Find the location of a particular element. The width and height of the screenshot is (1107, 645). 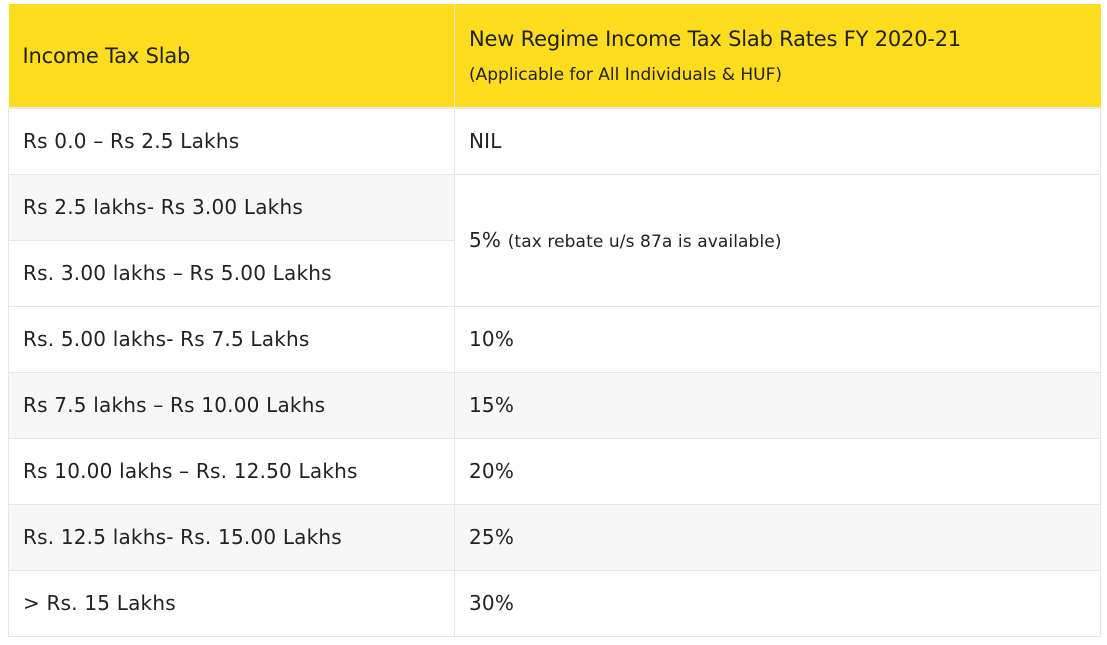

header-slab-label: Income Tax Slab is located at coordinates (106, 55).